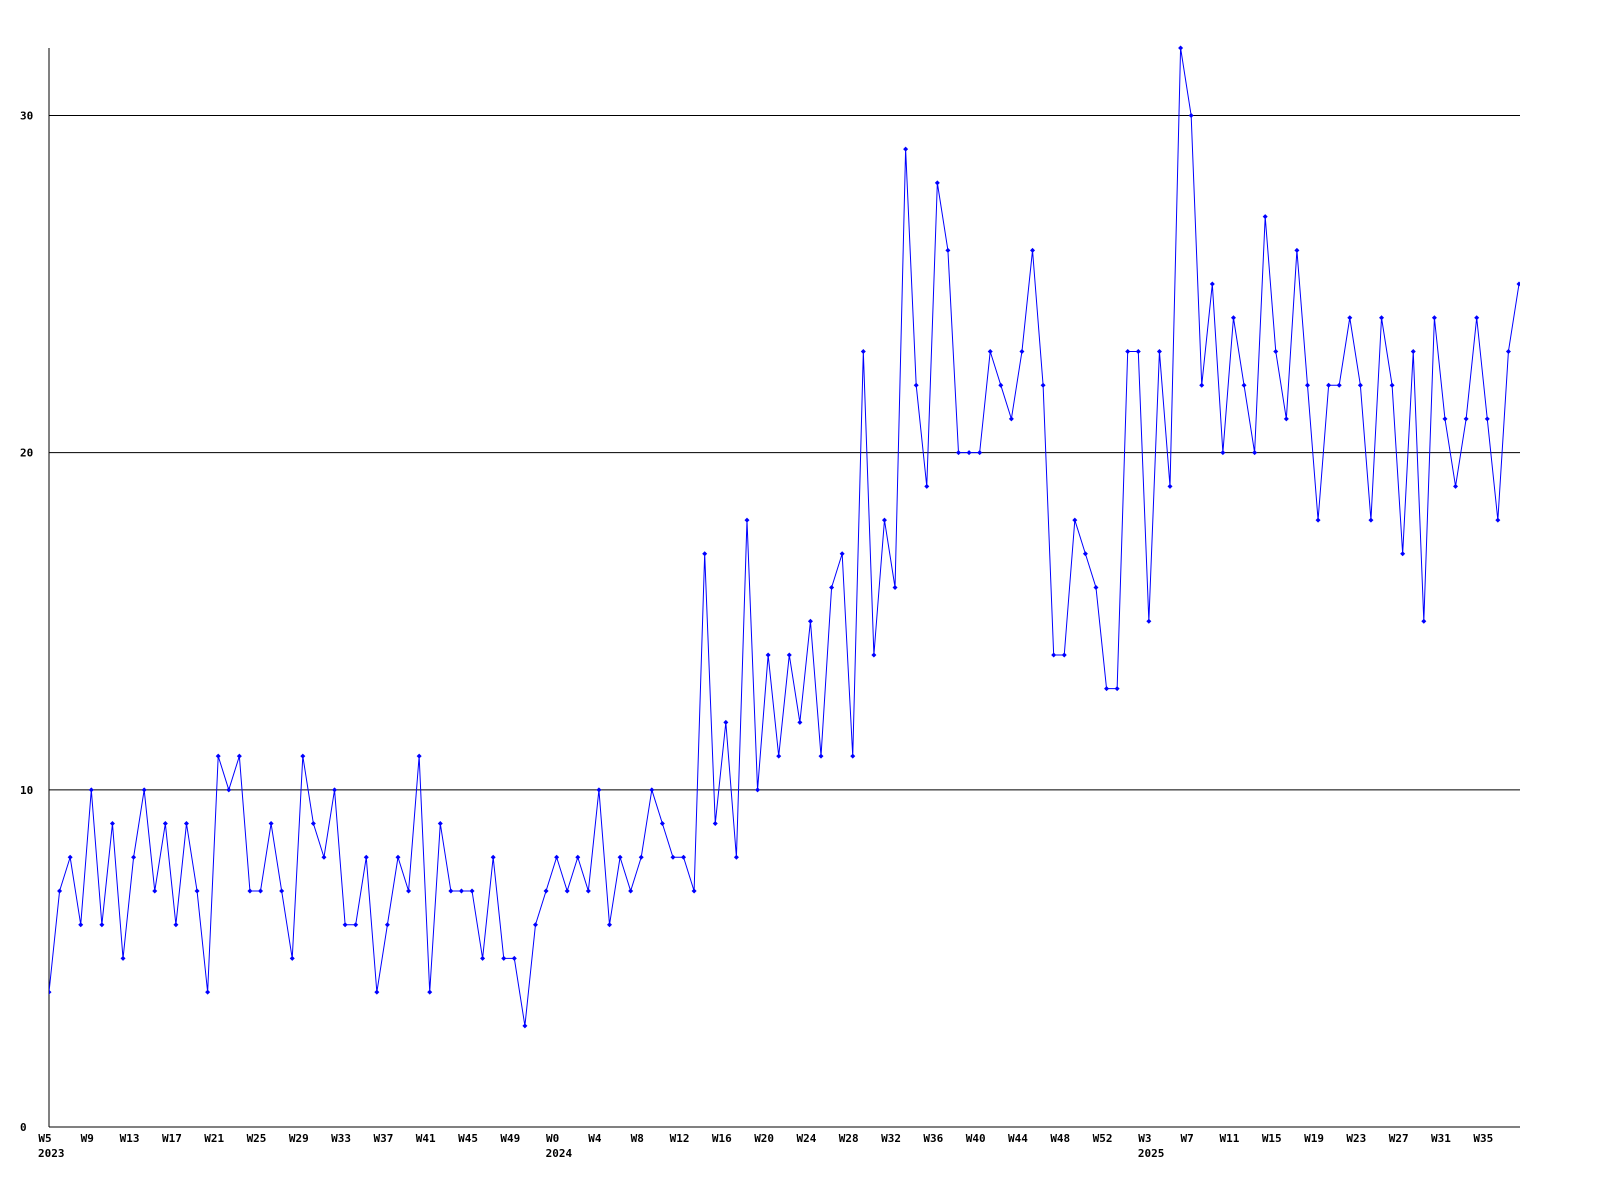 Image resolution: width=1600 pixels, height=1204 pixels. I want to click on x-tick-label: W33, so click(341, 1138).